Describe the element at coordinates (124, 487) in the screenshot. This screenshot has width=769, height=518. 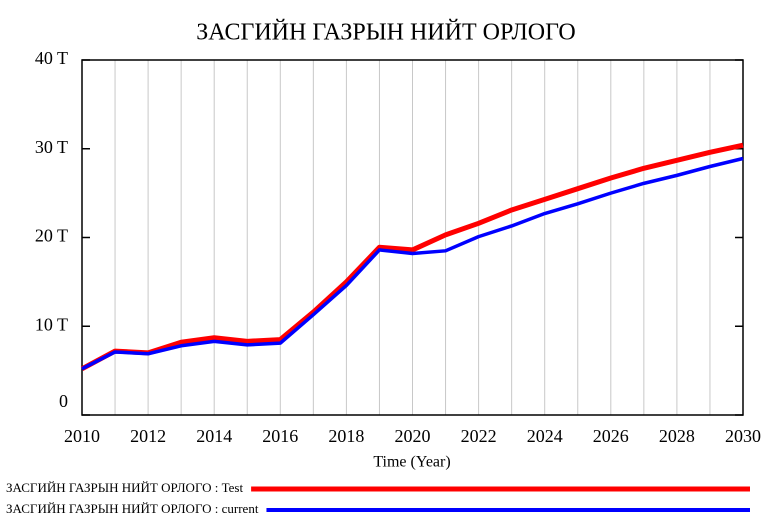
I see `legend-label: ЗАСГИЙН ГАЗРЫН НИЙТ ОРЛОГО : Test` at that location.